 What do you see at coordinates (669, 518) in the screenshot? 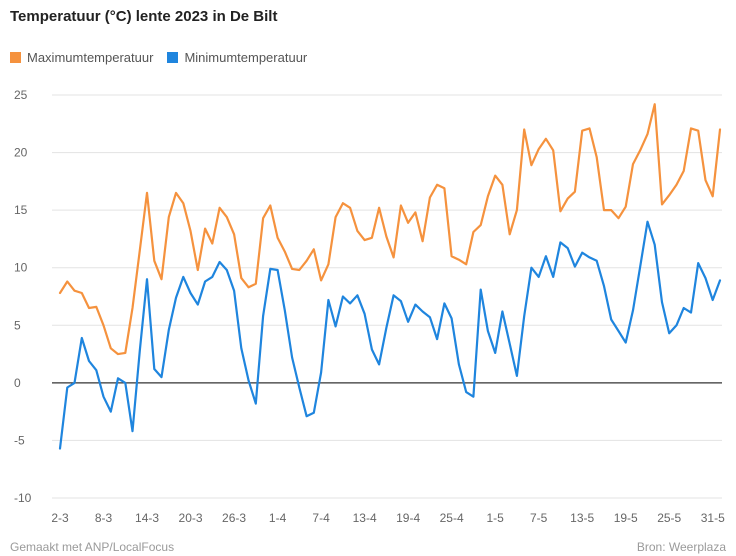
I see `x-tick-label: 25-5` at bounding box center [669, 518].